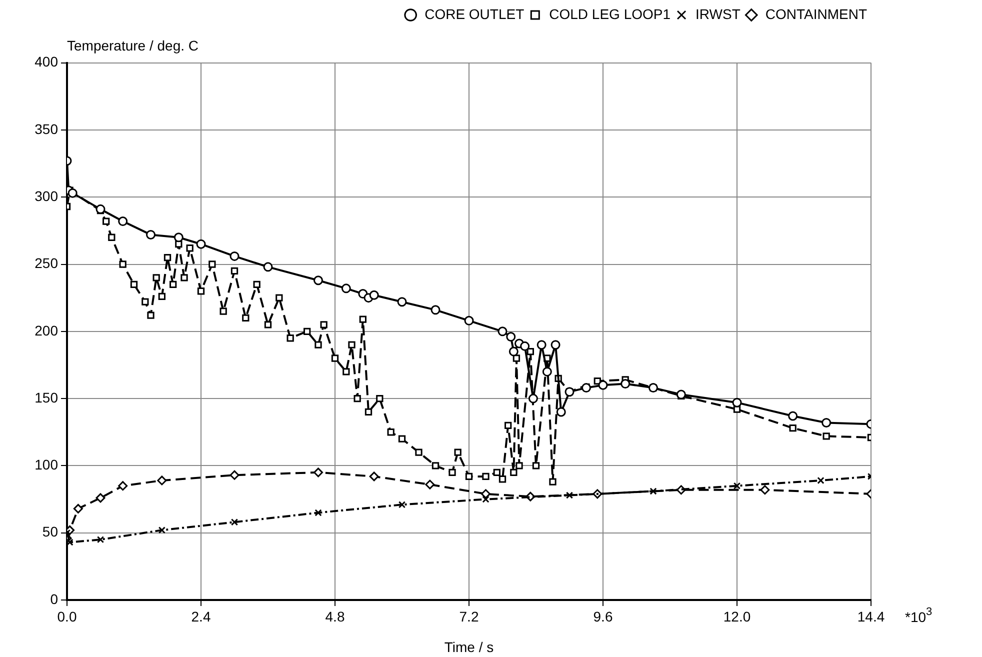 This screenshot has width=982, height=657. I want to click on y-tick-label: 200, so click(46, 330).